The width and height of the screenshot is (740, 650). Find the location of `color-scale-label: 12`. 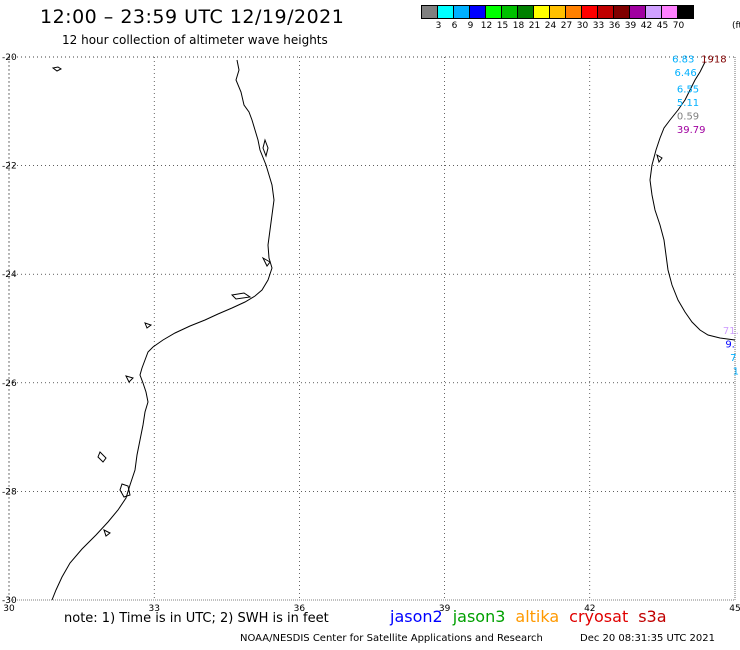

color-scale-label: 12 is located at coordinates (486, 26).